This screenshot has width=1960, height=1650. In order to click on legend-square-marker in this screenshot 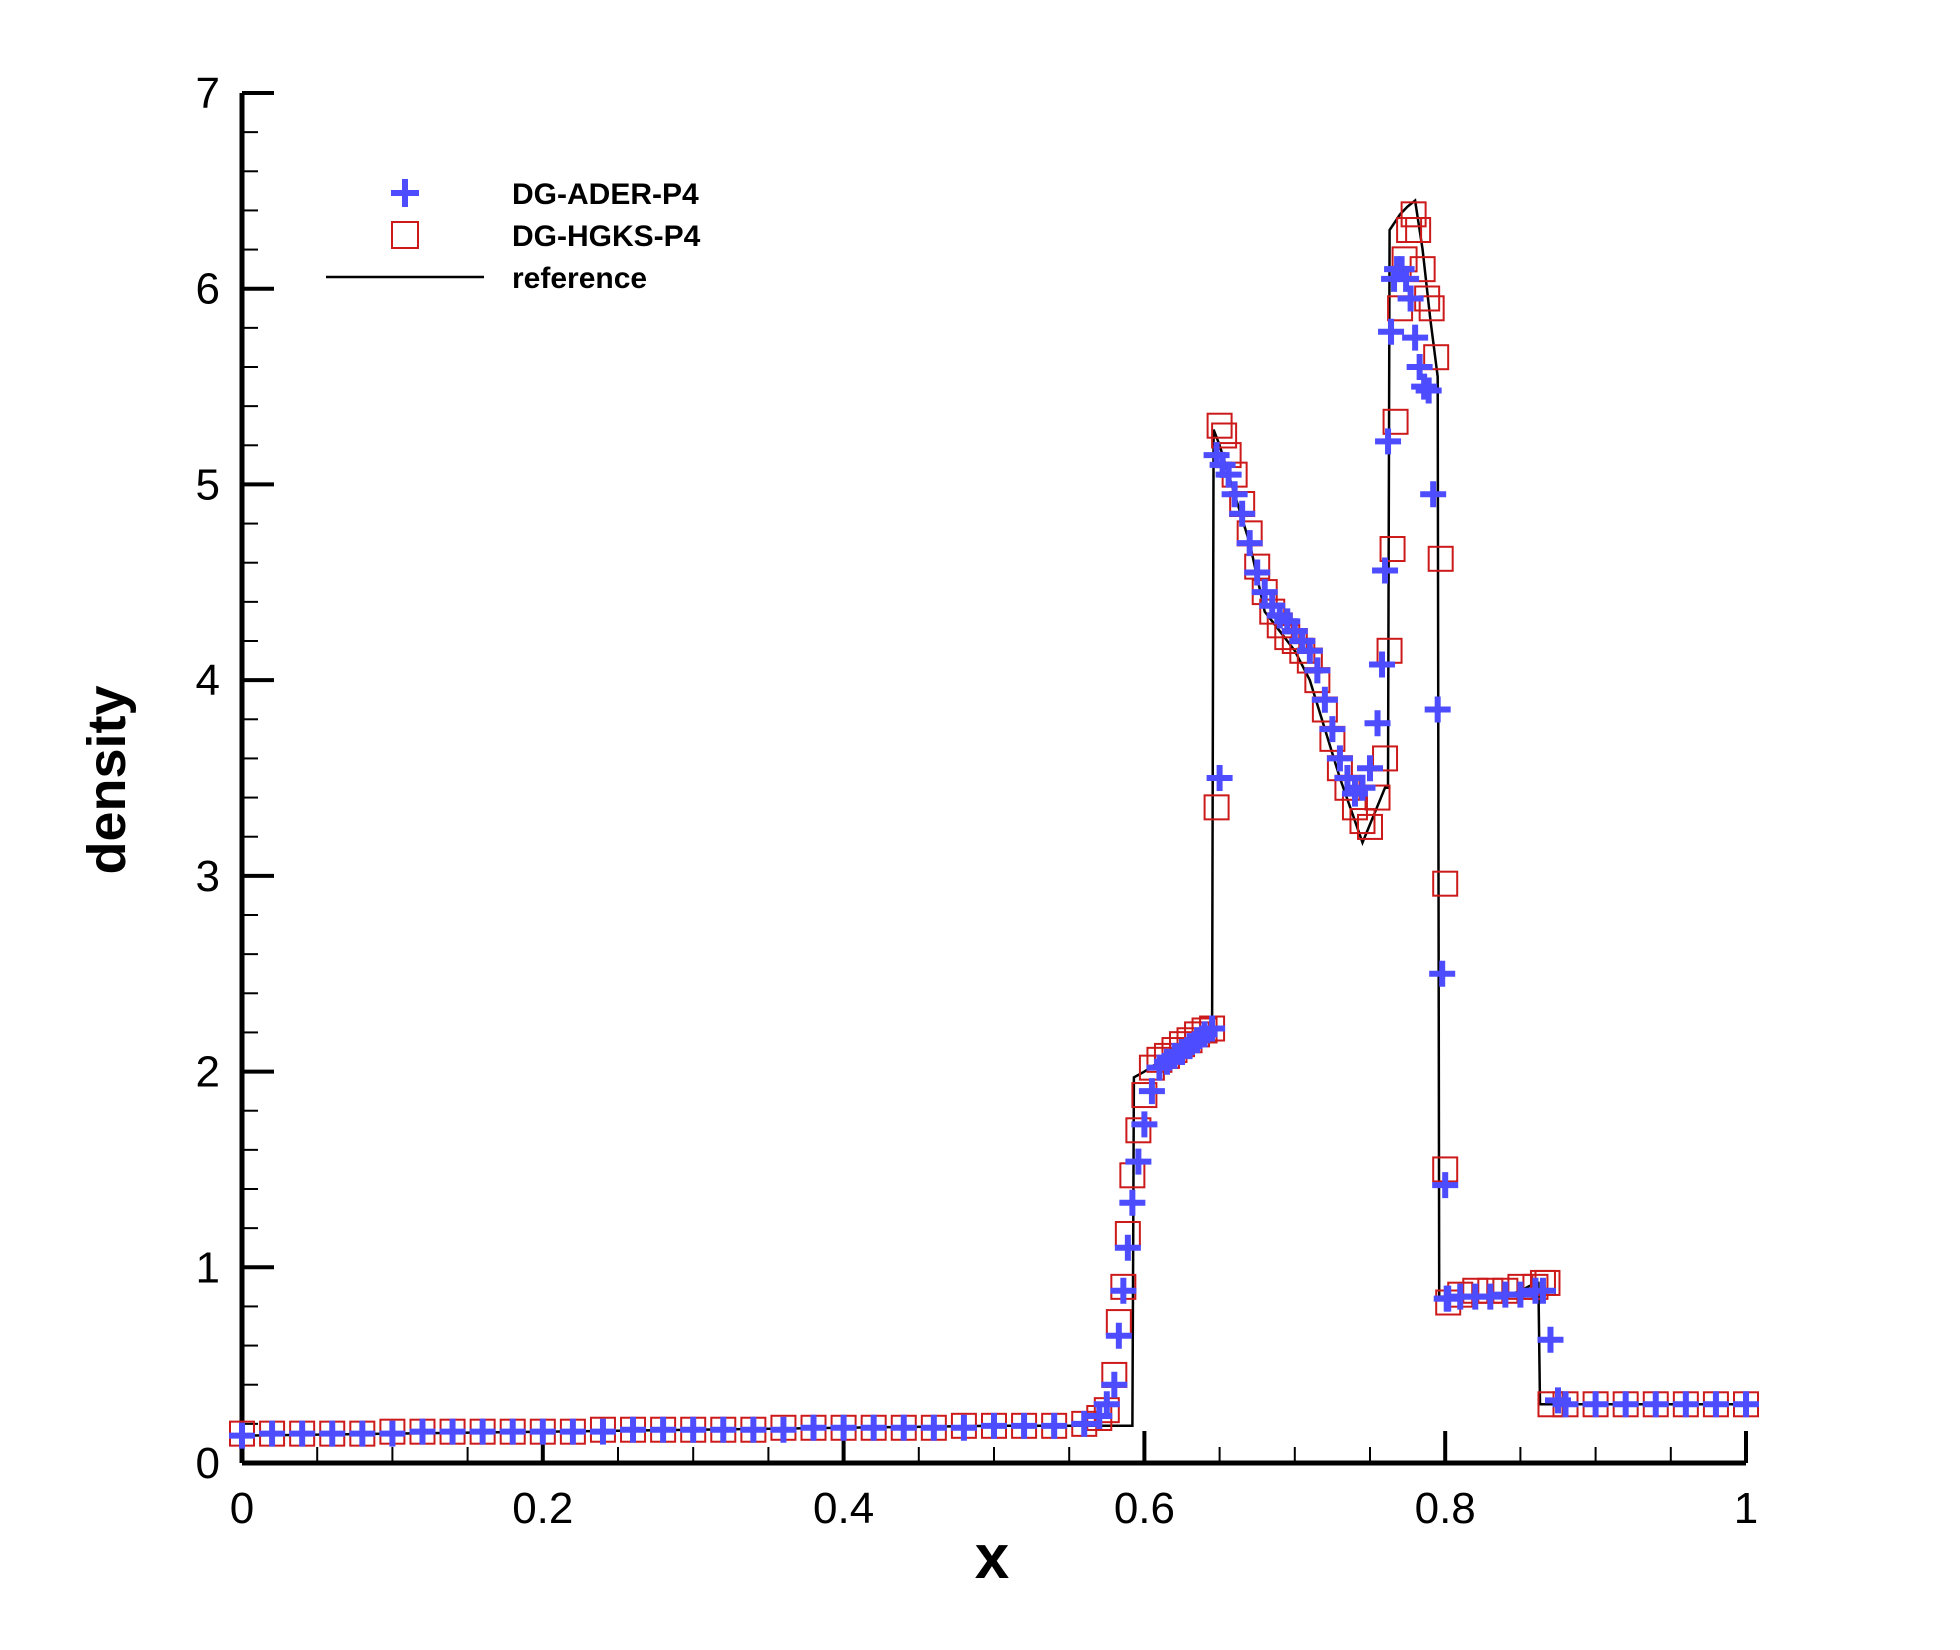, I will do `click(405, 235)`.